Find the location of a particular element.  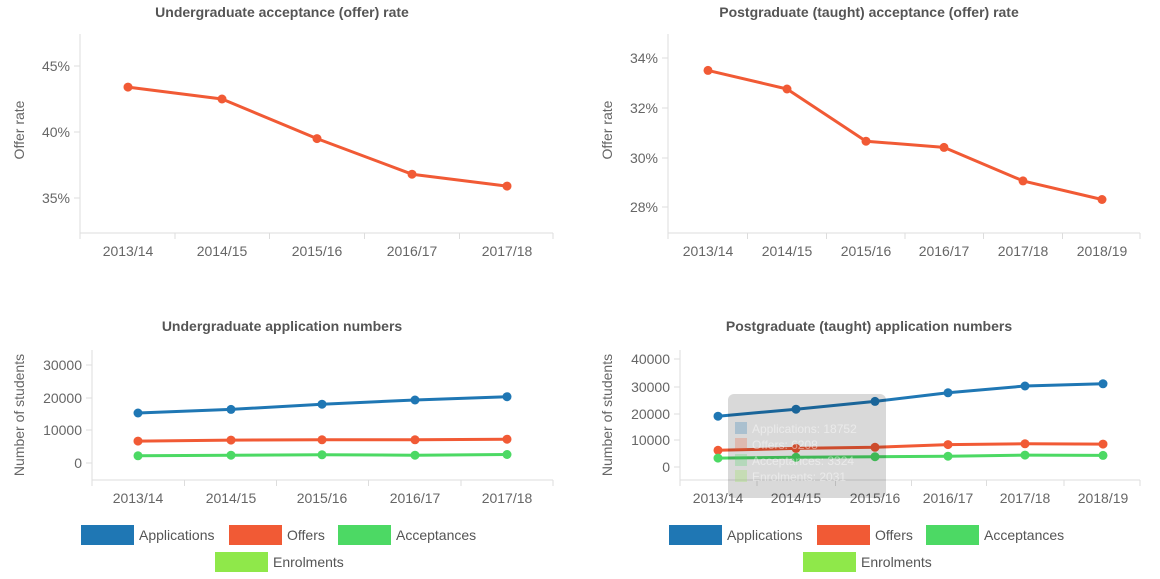

y-tick-label: 40% is located at coordinates (56, 132).